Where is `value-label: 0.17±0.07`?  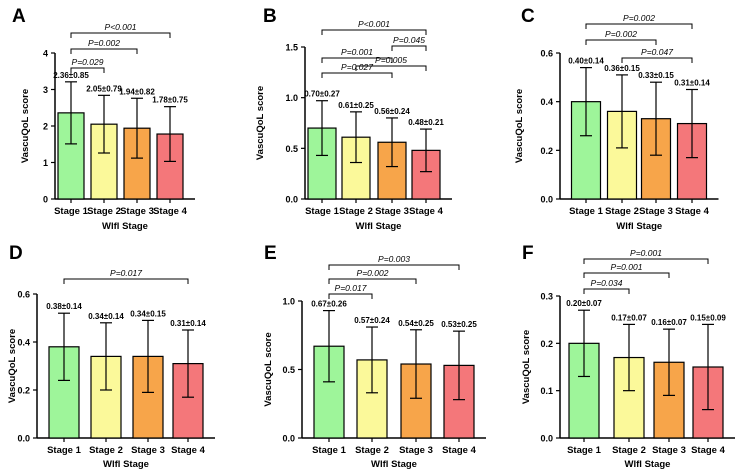
value-label: 0.17±0.07 is located at coordinates (629, 317).